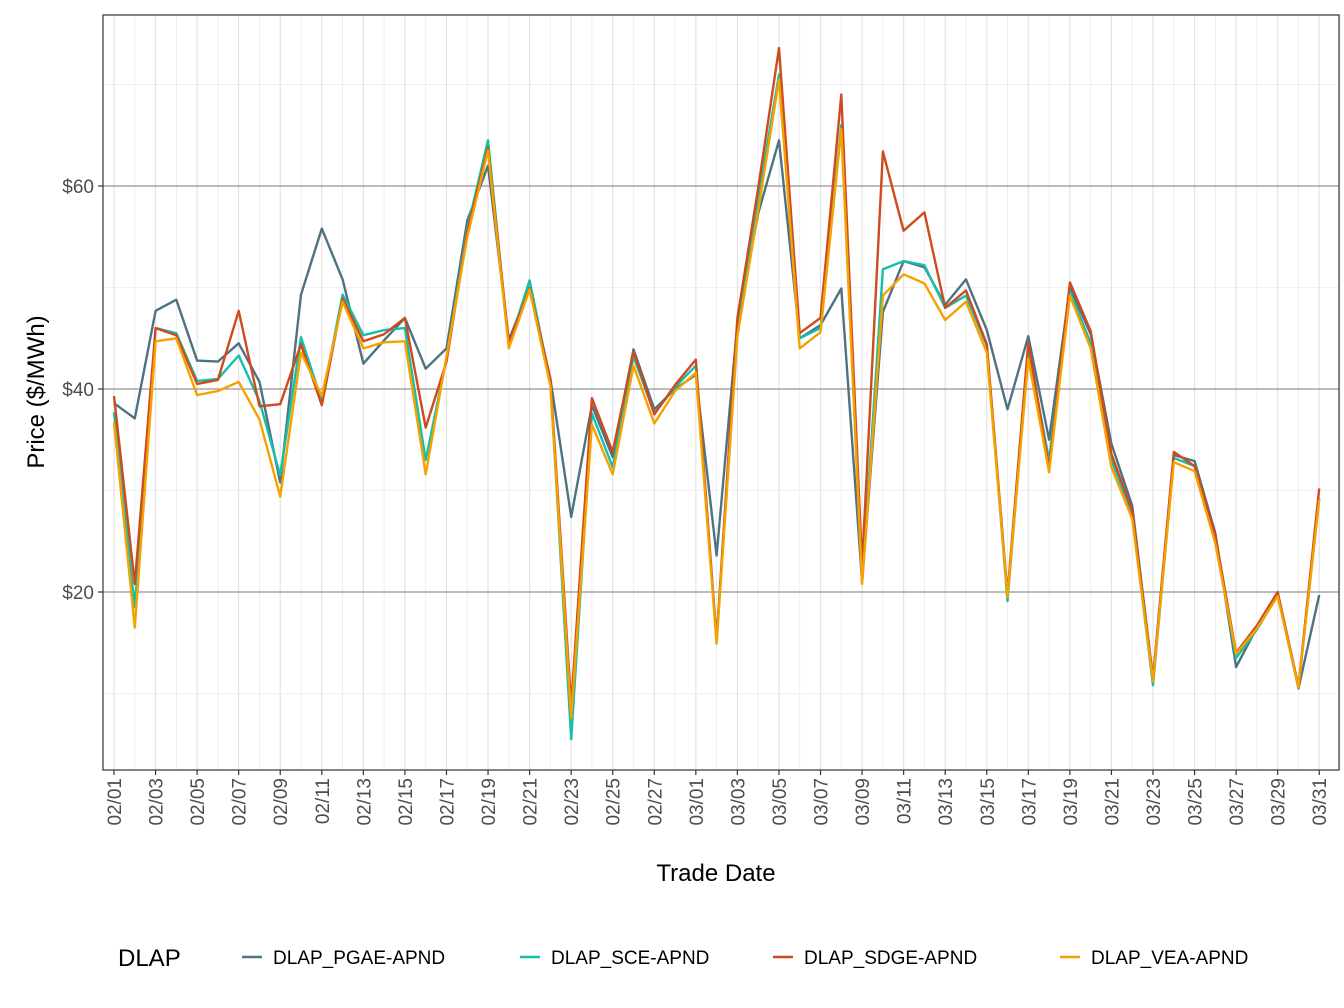  What do you see at coordinates (1279, 802) in the screenshot?
I see `x-tick-label: 03/29` at bounding box center [1279, 802].